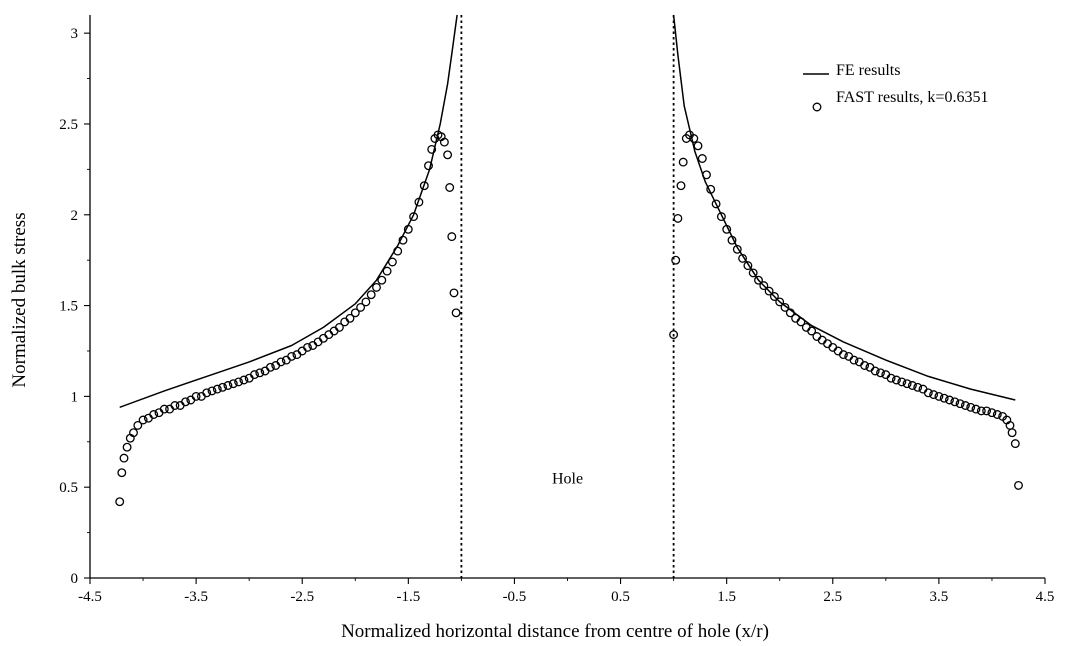 Image resolution: width=1077 pixels, height=646 pixels. What do you see at coordinates (75, 216) in the screenshot?
I see `y-tick-label: 2` at bounding box center [75, 216].